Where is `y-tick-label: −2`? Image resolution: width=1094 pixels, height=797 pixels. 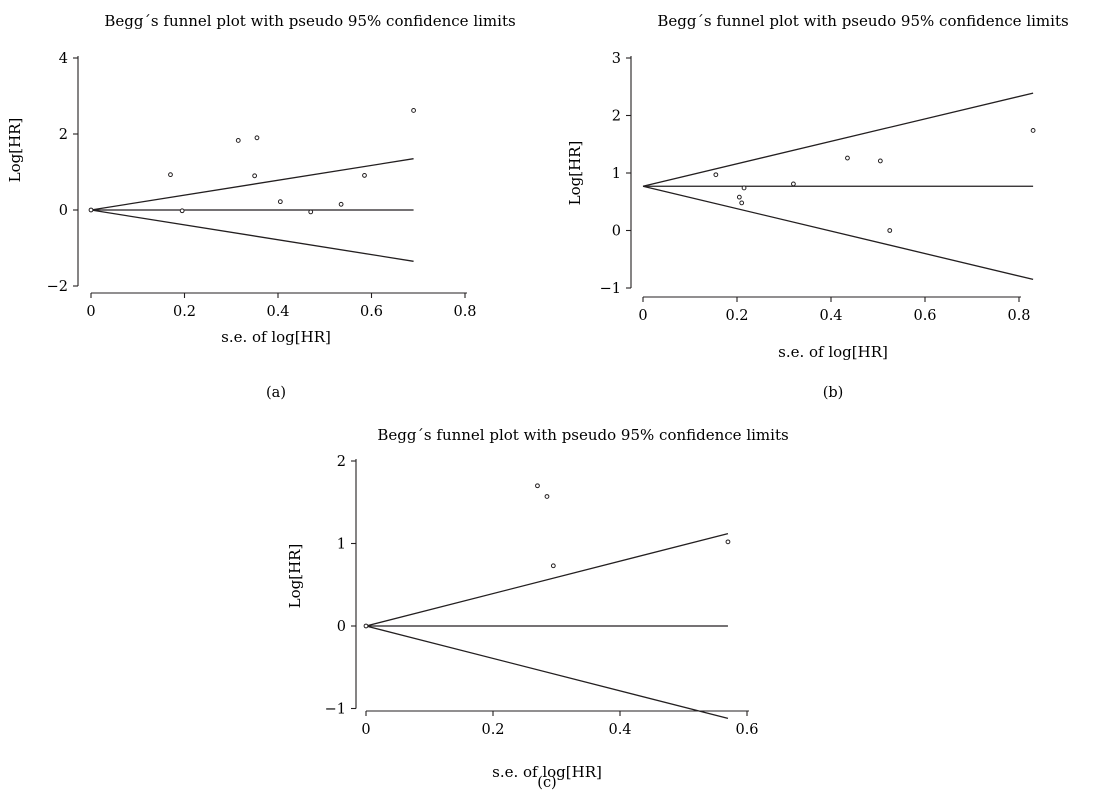
y-tick-label: −2 is located at coordinates (57, 287).